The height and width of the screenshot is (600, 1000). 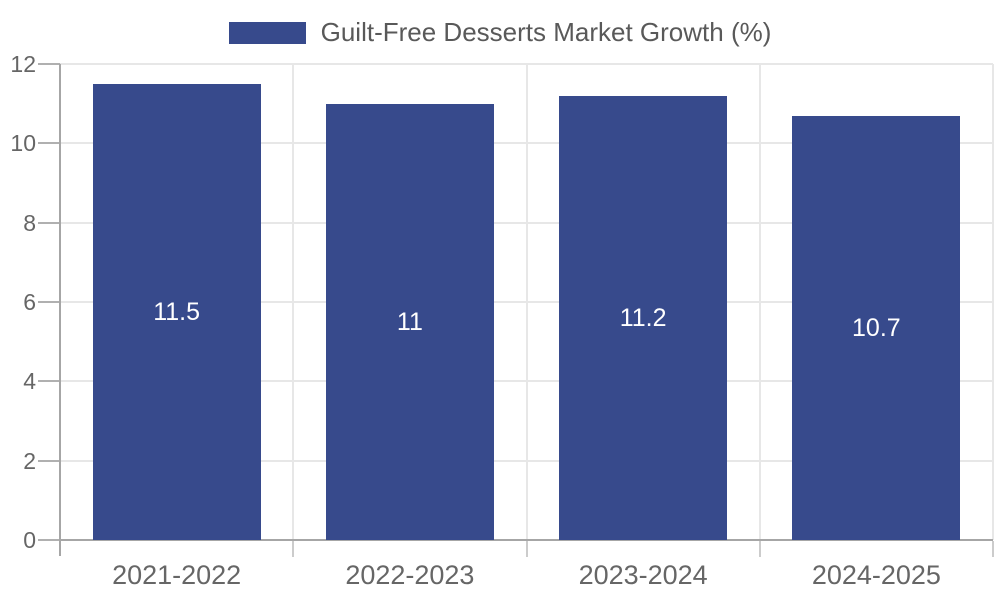 What do you see at coordinates (23, 143) in the screenshot?
I see `y-tick-label: 10` at bounding box center [23, 143].